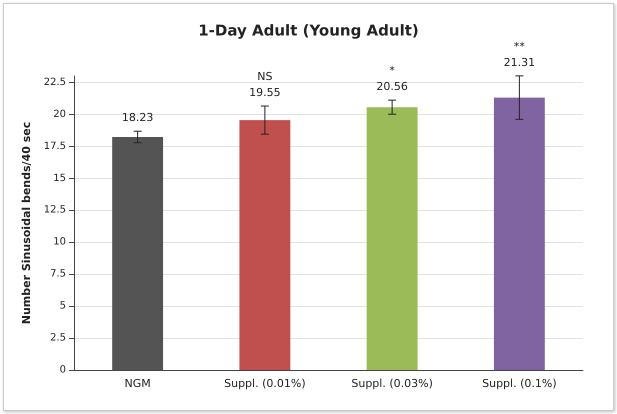 The height and width of the screenshot is (414, 617). Describe the element at coordinates (392, 87) in the screenshot. I see `data-label: 20.56` at that location.